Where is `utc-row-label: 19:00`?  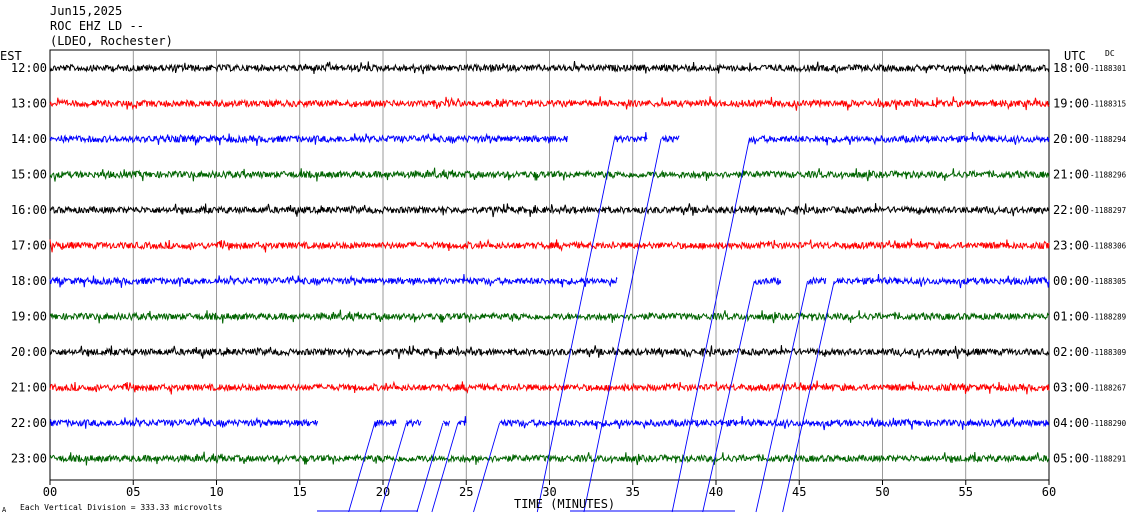
utc-row-label: 19:00 is located at coordinates (1071, 104).